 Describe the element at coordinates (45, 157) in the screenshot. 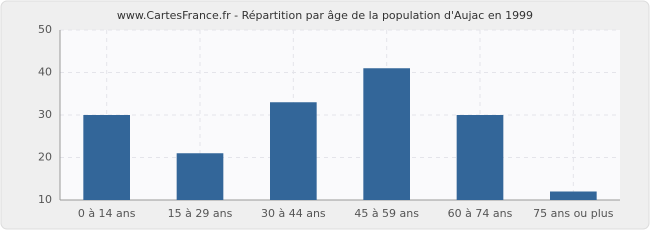

I see `y-tick-label: 20` at that location.